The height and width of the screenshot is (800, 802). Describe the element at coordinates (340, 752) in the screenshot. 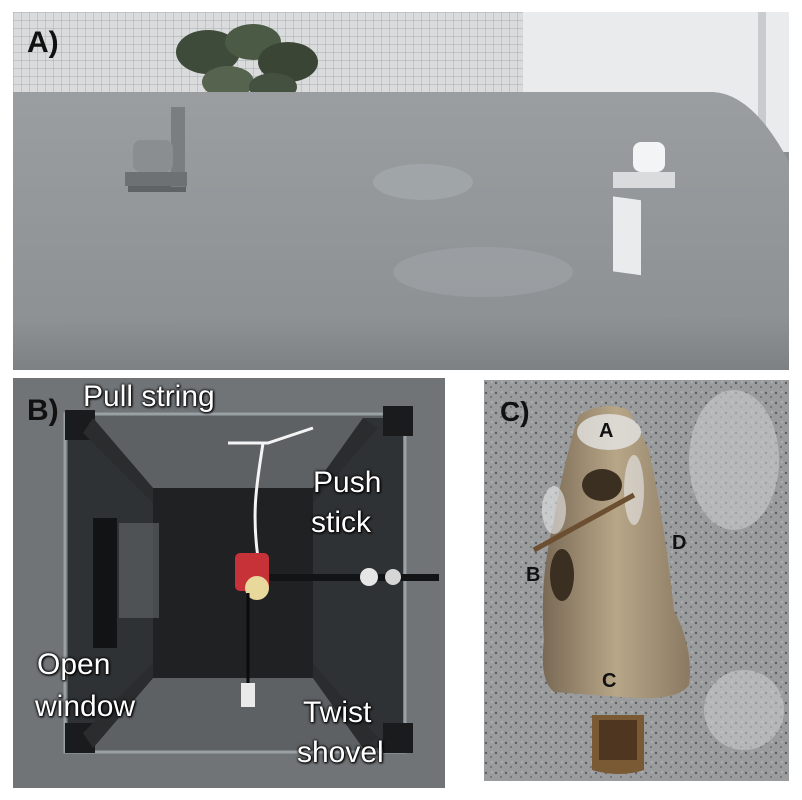

I see `twist-shovel-label-line2: shovel` at that location.